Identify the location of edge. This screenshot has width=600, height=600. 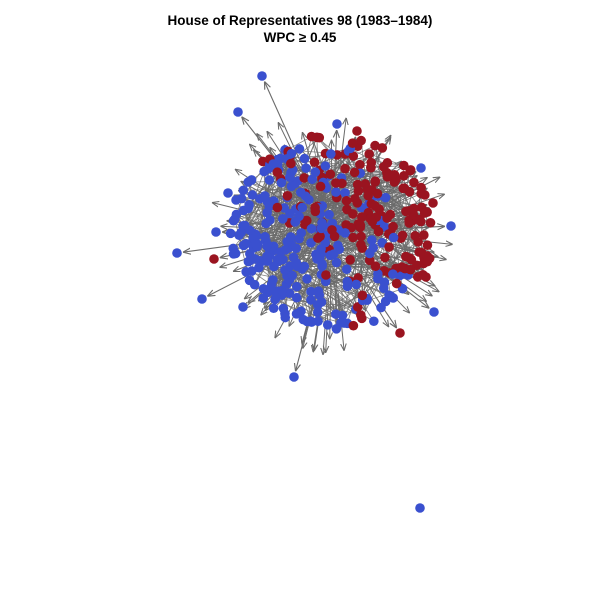
(341, 255).